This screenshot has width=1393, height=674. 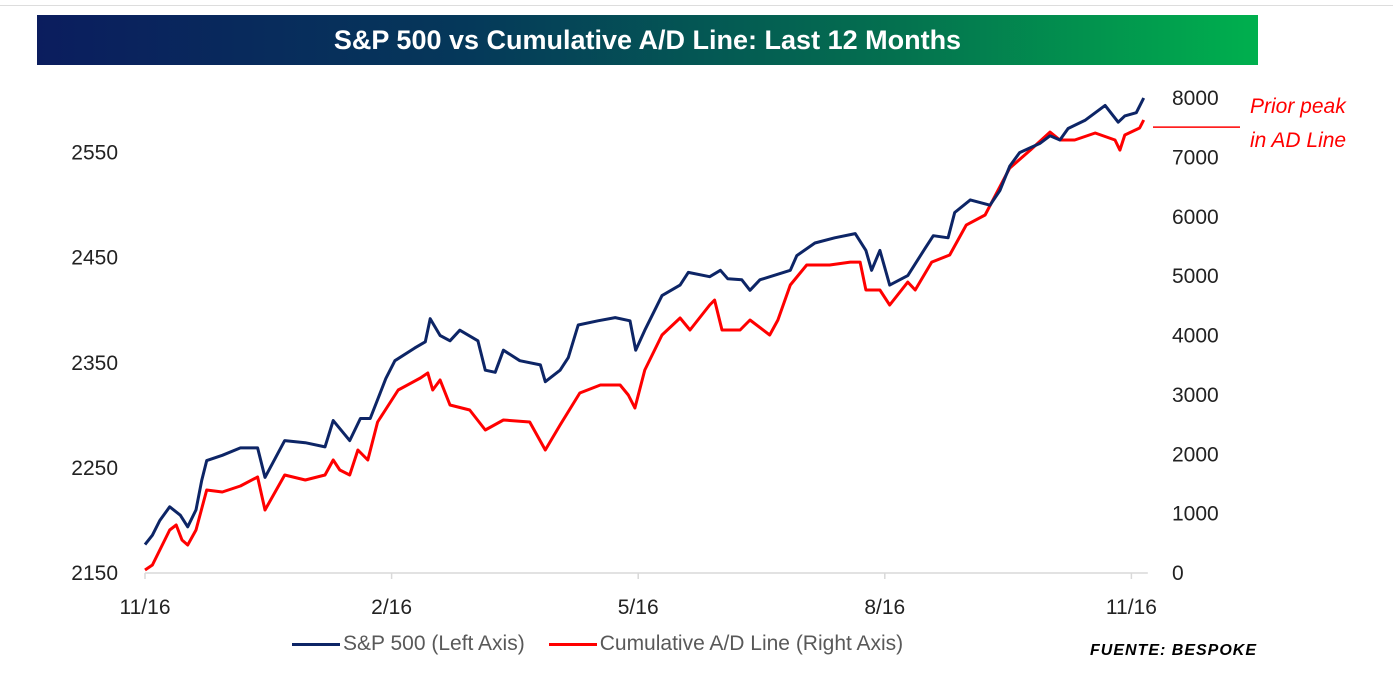 I want to click on right-y-tick-label: 0, so click(x=1178, y=573).